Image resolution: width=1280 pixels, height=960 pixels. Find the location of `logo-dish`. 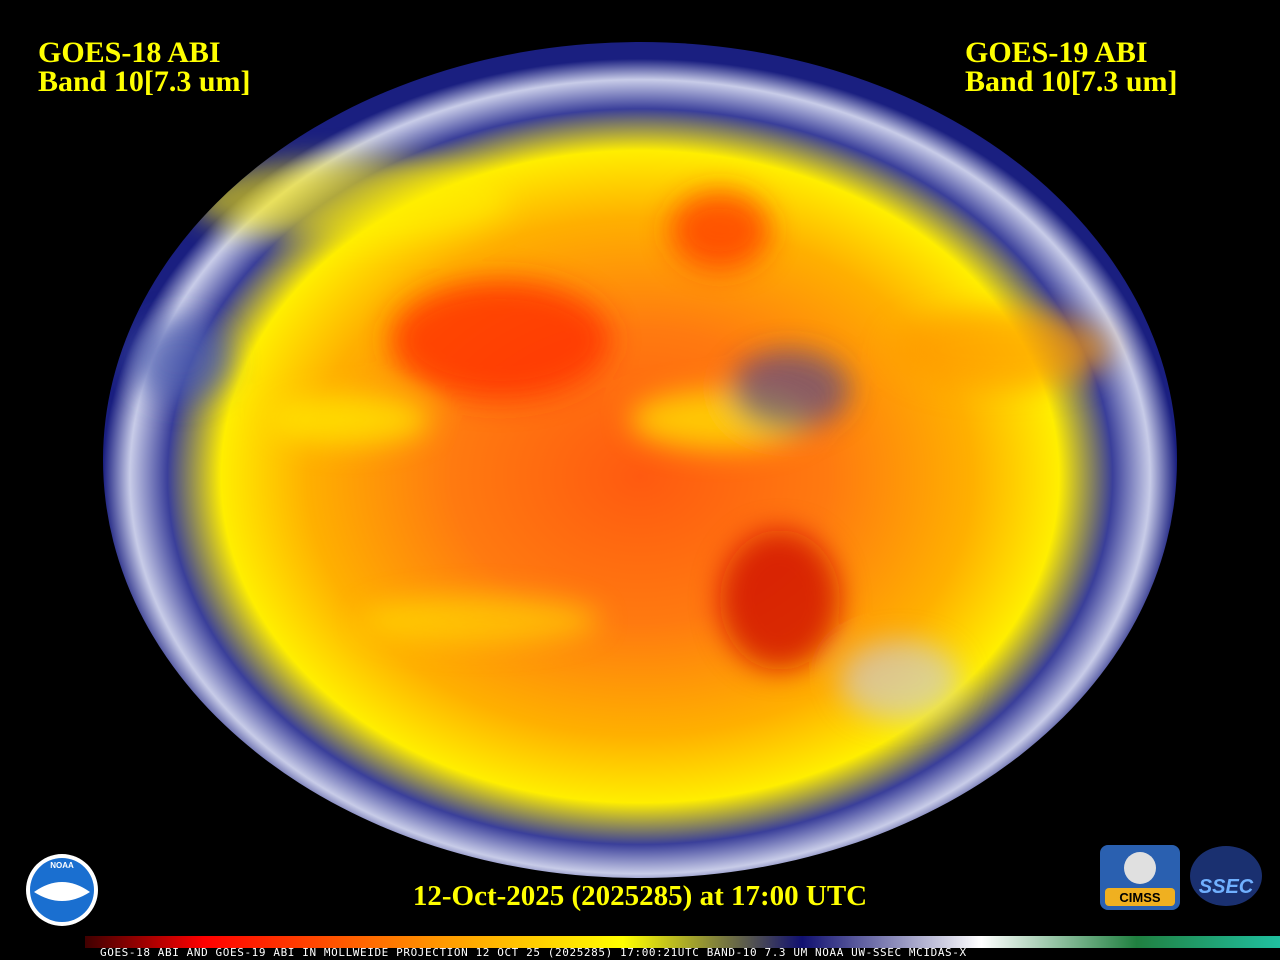

logo-dish is located at coordinates (1140, 868).